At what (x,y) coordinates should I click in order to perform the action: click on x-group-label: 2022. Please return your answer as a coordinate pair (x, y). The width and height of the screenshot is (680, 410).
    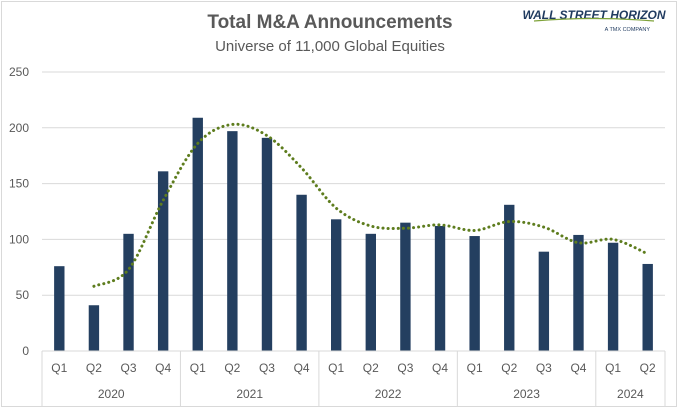
    Looking at the image, I should click on (388, 394).